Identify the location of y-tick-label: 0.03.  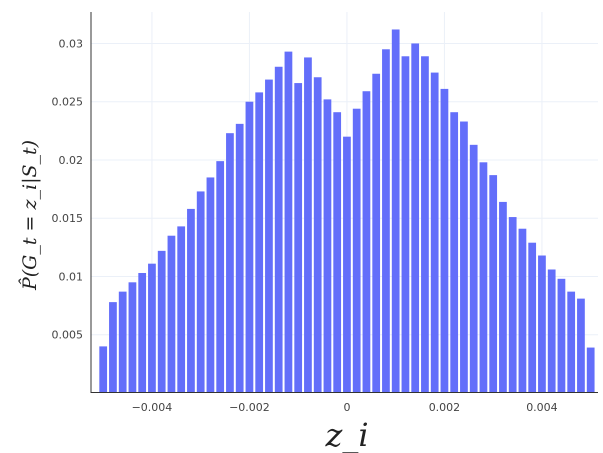
(71, 43).